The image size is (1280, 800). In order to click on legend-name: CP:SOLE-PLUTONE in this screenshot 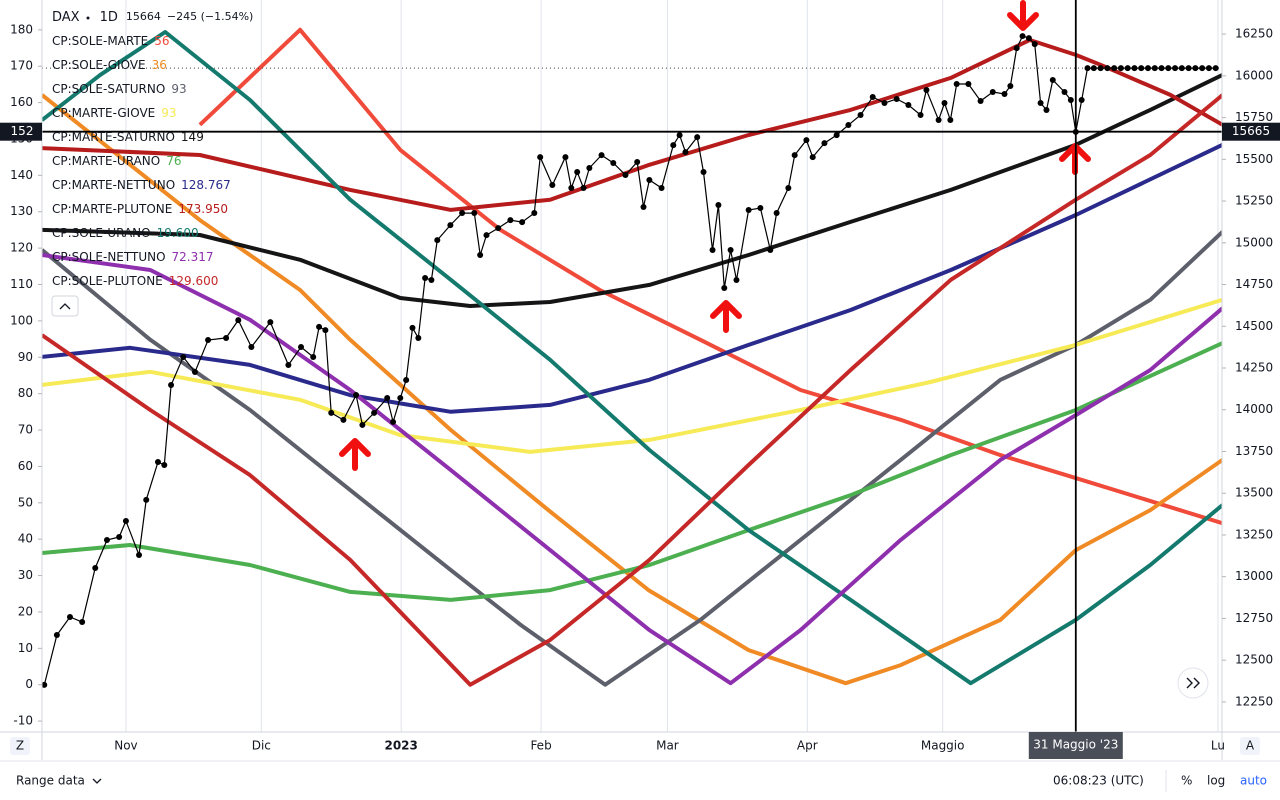, I will do `click(107, 281)`.